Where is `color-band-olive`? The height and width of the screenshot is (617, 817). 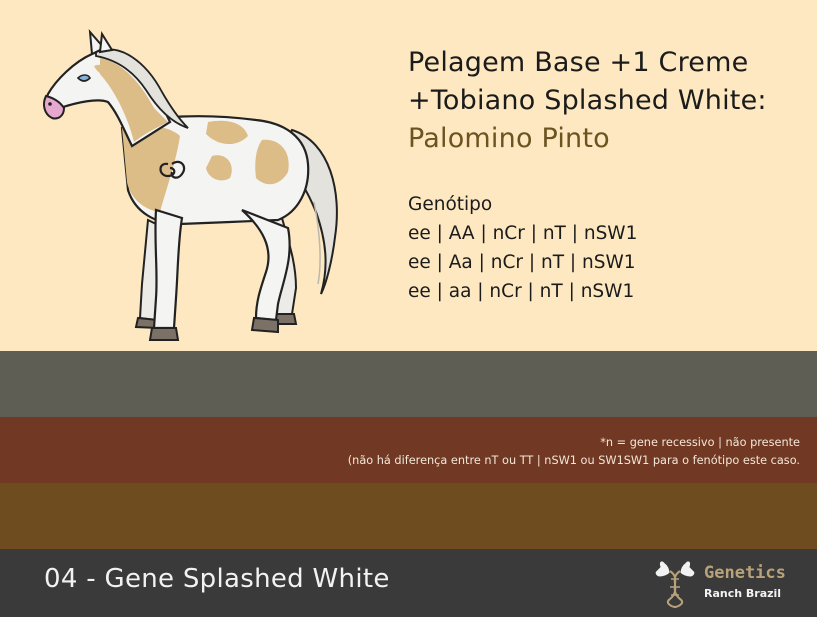 color-band-olive is located at coordinates (408, 516).